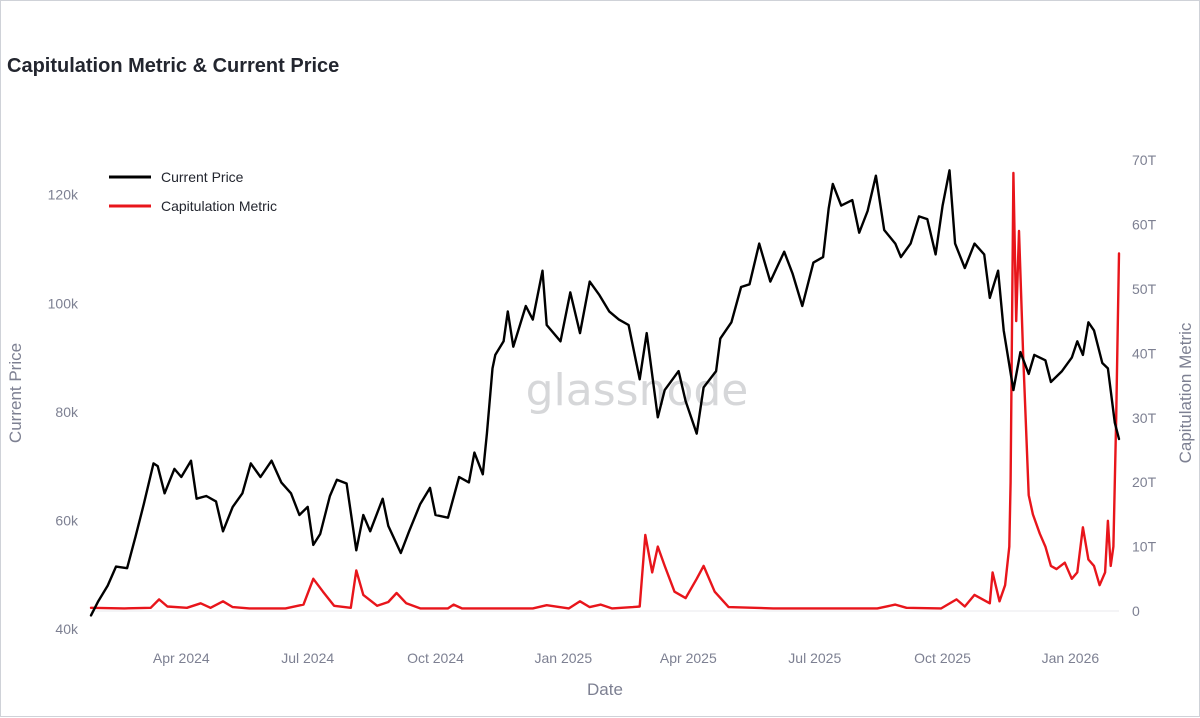  I want to click on y-left-tick-label: 40k, so click(67, 629).